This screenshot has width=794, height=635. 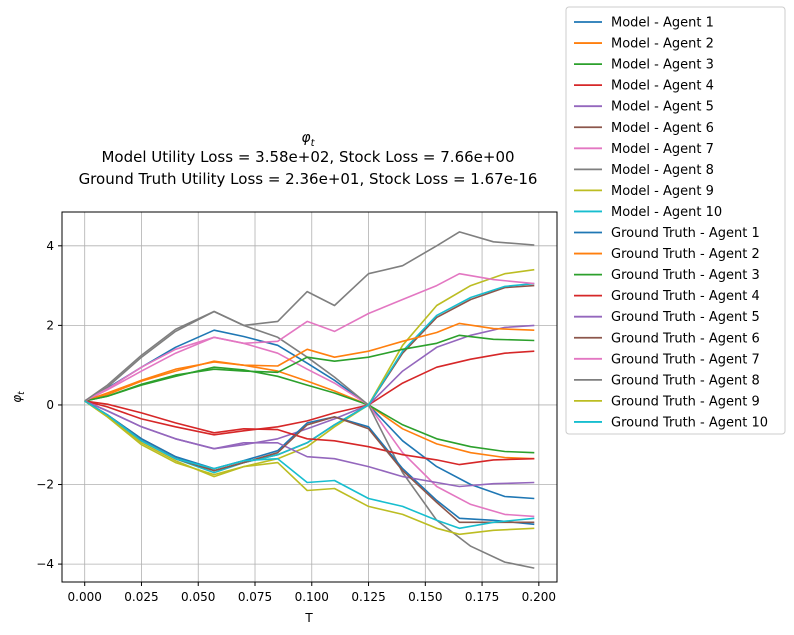 What do you see at coordinates (685, 380) in the screenshot?
I see `legend-entry-label: Ground Truth - Agent 8` at bounding box center [685, 380].